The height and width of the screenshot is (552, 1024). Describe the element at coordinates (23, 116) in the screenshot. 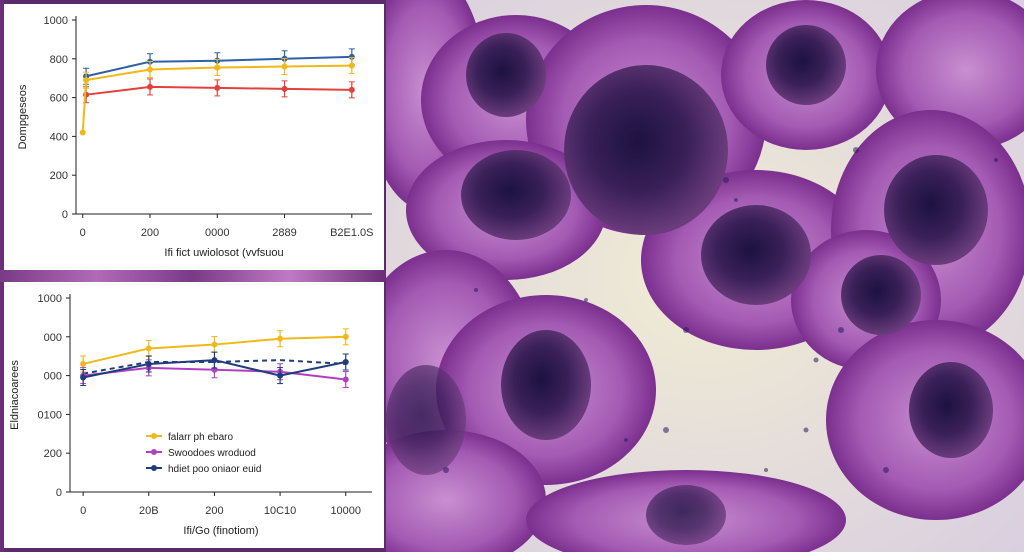

I see `y-axis-title: Dompgeseos` at that location.